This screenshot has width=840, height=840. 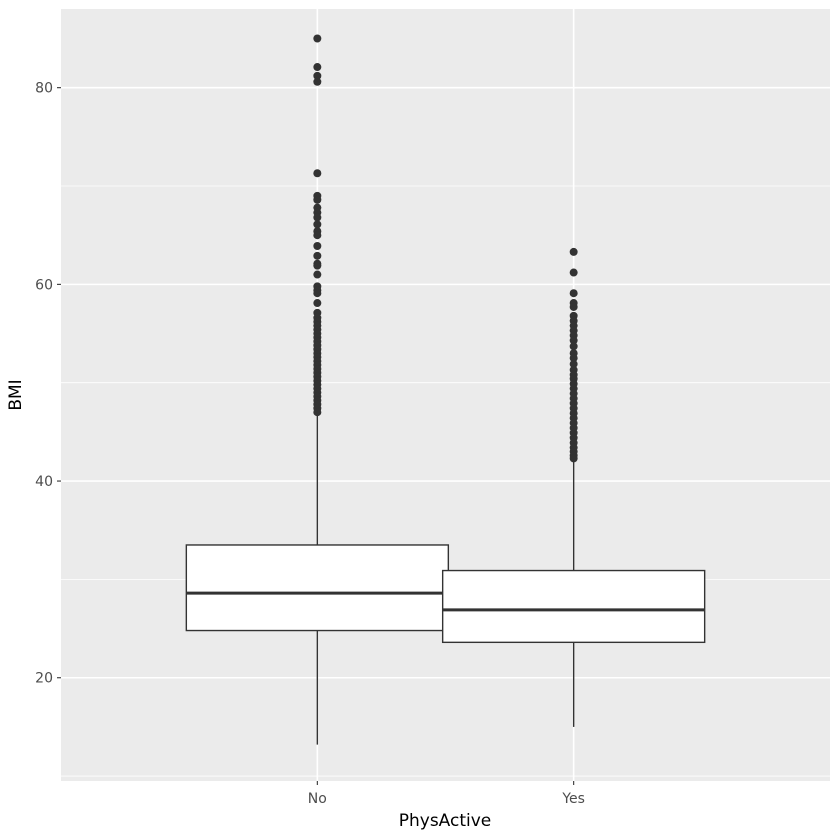 What do you see at coordinates (44, 679) in the screenshot?
I see `y-tick-label: 20` at bounding box center [44, 679].